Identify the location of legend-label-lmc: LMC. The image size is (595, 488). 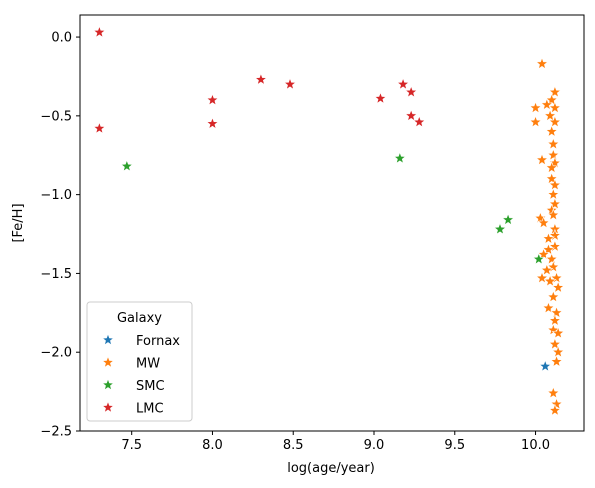
(150, 409).